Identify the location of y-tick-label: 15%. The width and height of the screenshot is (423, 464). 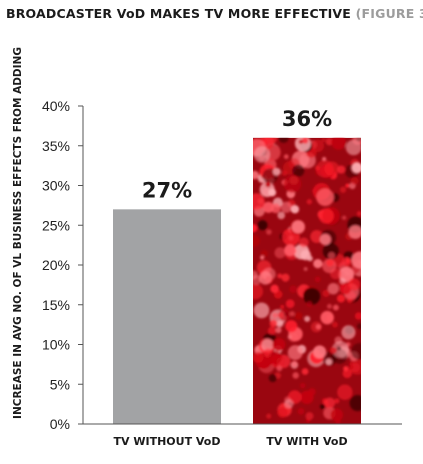
(56, 305).